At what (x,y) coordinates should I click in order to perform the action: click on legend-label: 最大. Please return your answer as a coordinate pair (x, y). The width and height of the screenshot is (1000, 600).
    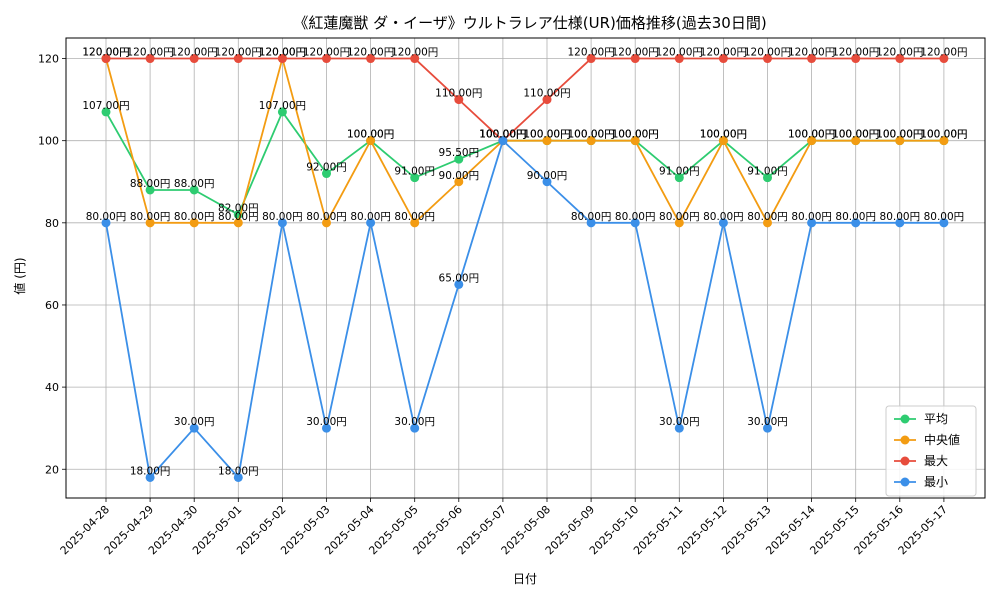
    Looking at the image, I should click on (936, 461).